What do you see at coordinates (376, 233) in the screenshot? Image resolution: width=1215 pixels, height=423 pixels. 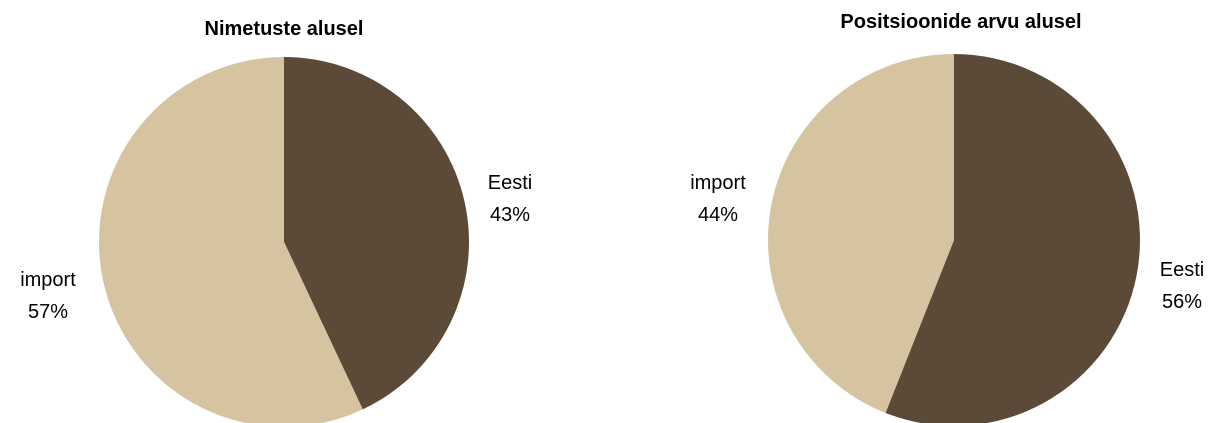 I see `slice-eesti` at bounding box center [376, 233].